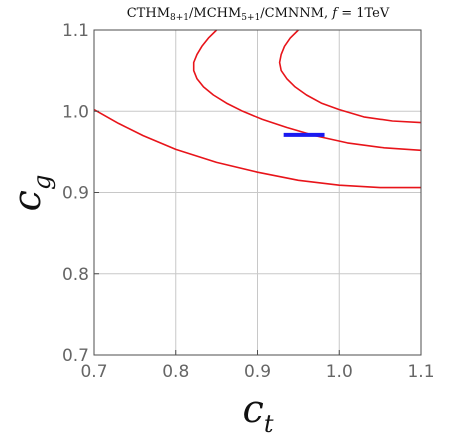 The height and width of the screenshot is (442, 450). Describe the element at coordinates (175, 372) in the screenshot. I see `x-tick-label: 0.8` at that location.